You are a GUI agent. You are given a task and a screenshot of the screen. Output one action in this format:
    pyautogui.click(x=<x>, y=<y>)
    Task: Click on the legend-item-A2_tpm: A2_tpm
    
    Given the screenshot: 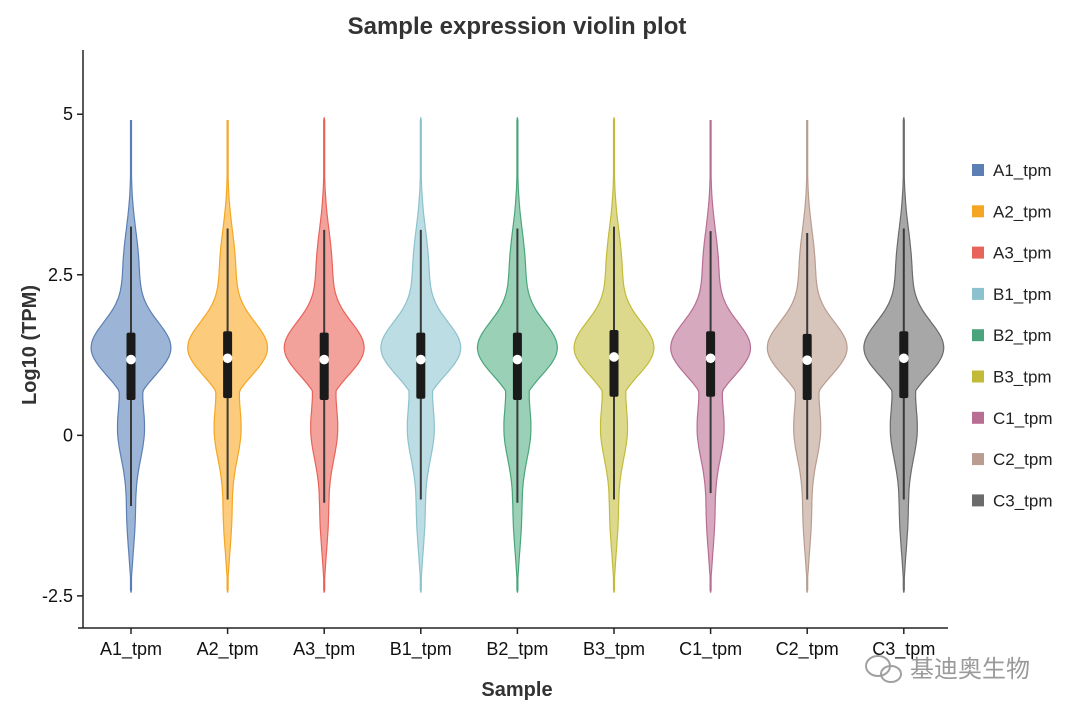 What is the action you would take?
    pyautogui.click(x=1012, y=211)
    